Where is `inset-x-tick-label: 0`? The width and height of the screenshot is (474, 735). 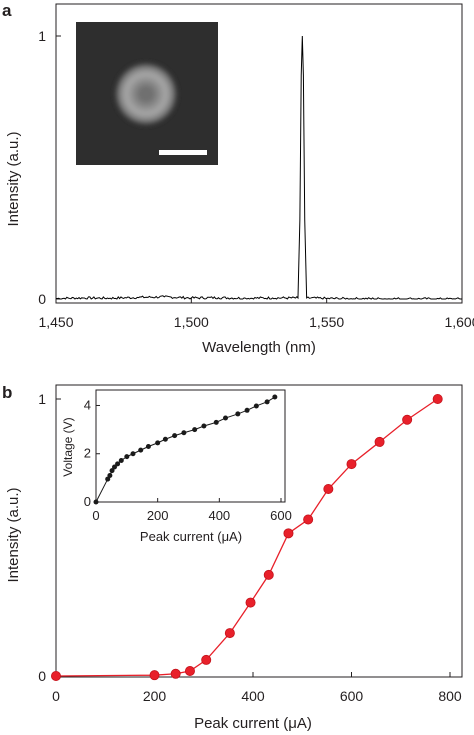 inset-x-tick-label: 0 is located at coordinates (95, 515).